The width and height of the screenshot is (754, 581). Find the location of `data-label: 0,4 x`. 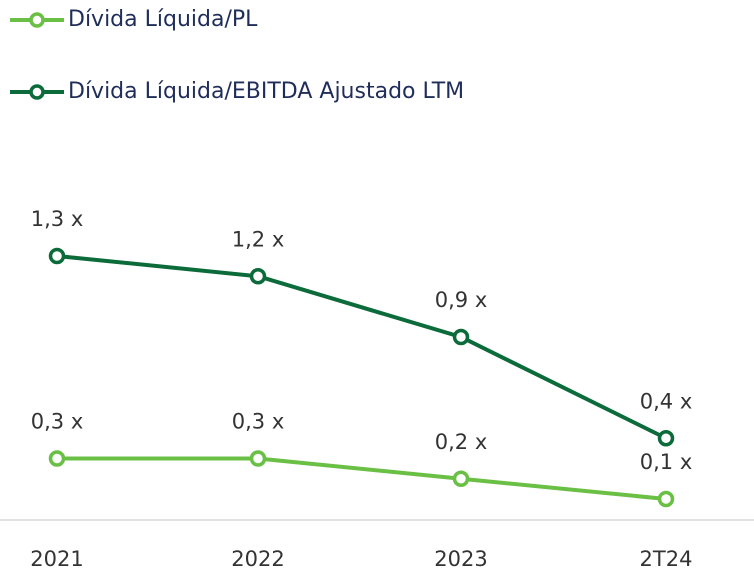

data-label: 0,4 x is located at coordinates (666, 401).